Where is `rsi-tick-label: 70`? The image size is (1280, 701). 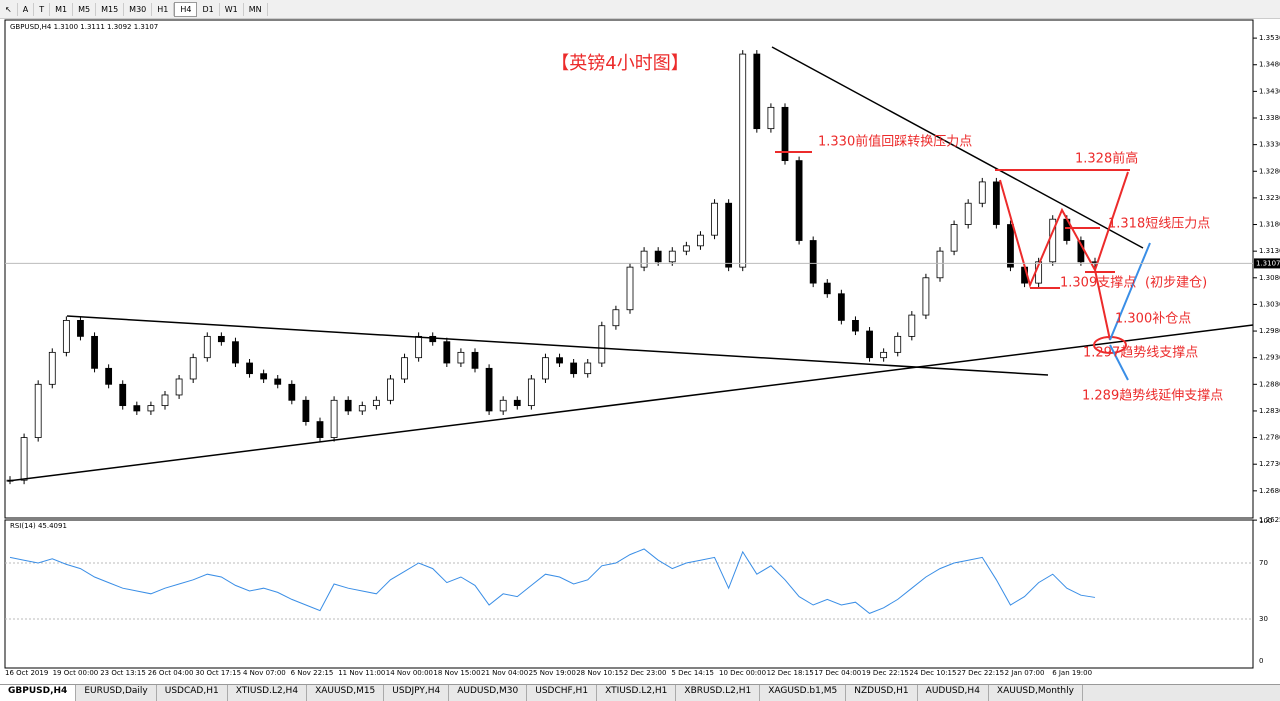
rsi-tick-label: 70 is located at coordinates (1263, 563).